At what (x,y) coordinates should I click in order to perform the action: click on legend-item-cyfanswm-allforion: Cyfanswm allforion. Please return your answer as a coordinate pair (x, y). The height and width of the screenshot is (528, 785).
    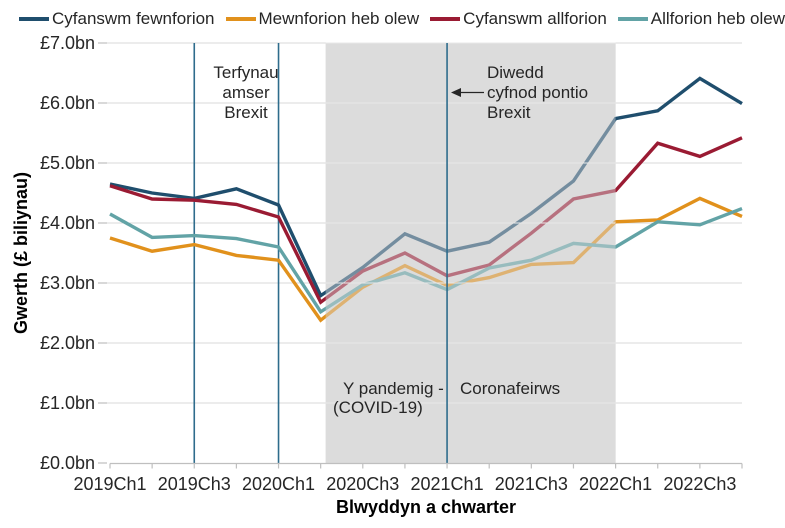
    Looking at the image, I should click on (518, 19).